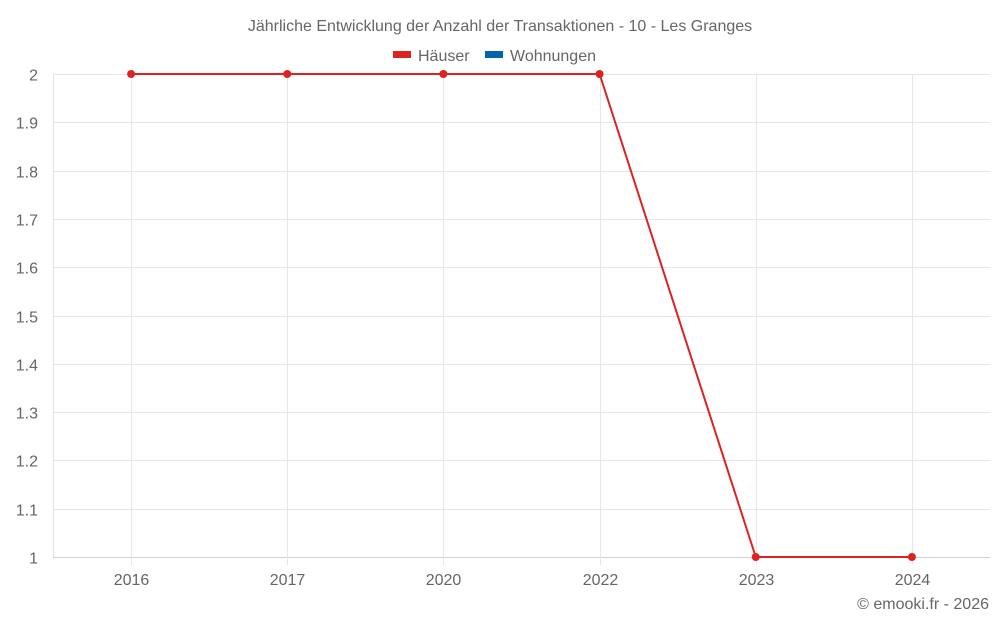 This screenshot has width=1000, height=625. I want to click on y-tick-label: 1, so click(33, 559).